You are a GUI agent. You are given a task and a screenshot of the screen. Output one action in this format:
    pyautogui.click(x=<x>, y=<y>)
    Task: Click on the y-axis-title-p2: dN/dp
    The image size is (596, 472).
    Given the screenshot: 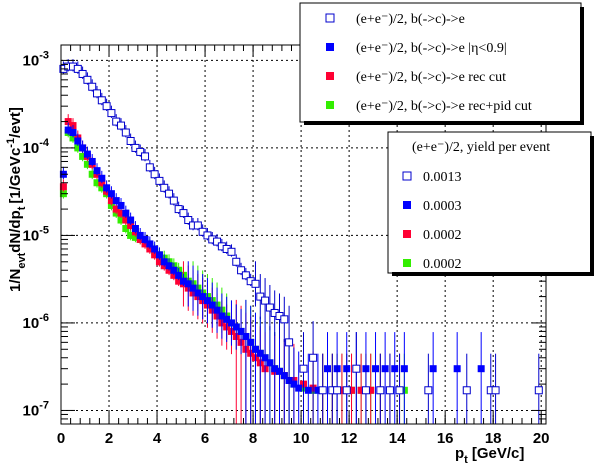 What is the action you would take?
    pyautogui.click(x=15, y=231)
    